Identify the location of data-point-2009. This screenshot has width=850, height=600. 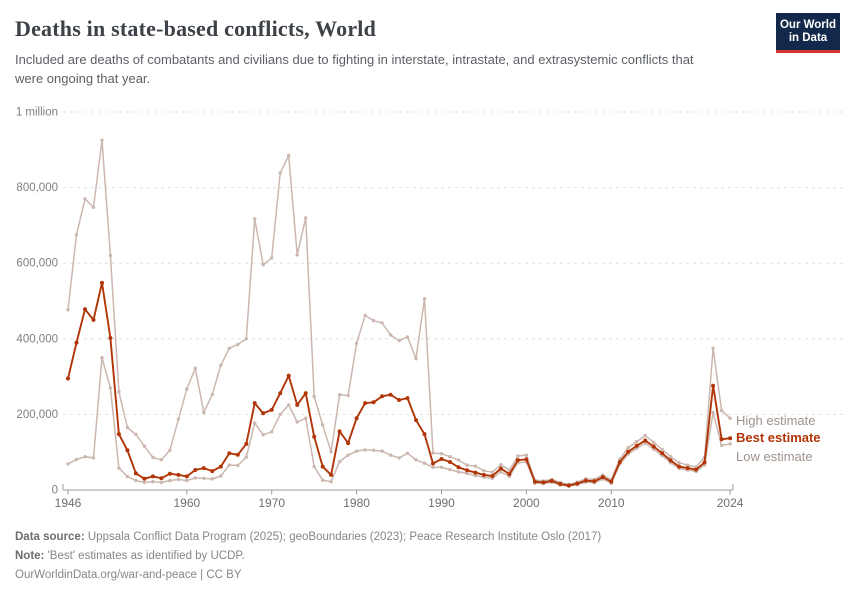
(602, 477).